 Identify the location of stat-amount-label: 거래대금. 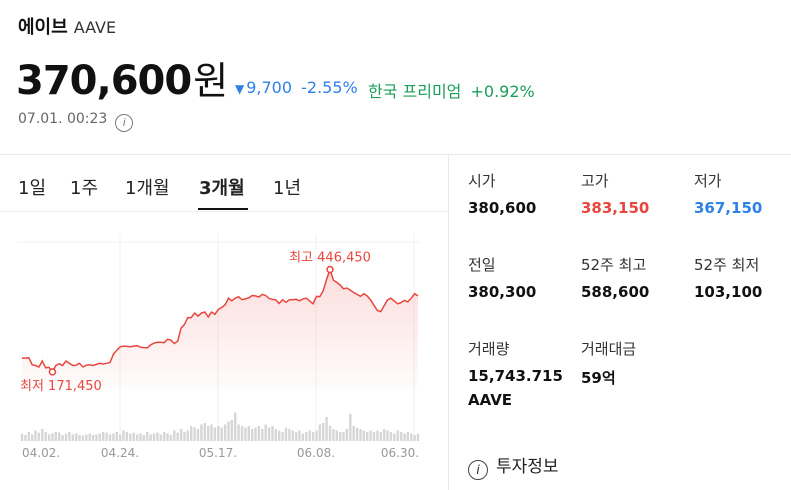
(609, 349).